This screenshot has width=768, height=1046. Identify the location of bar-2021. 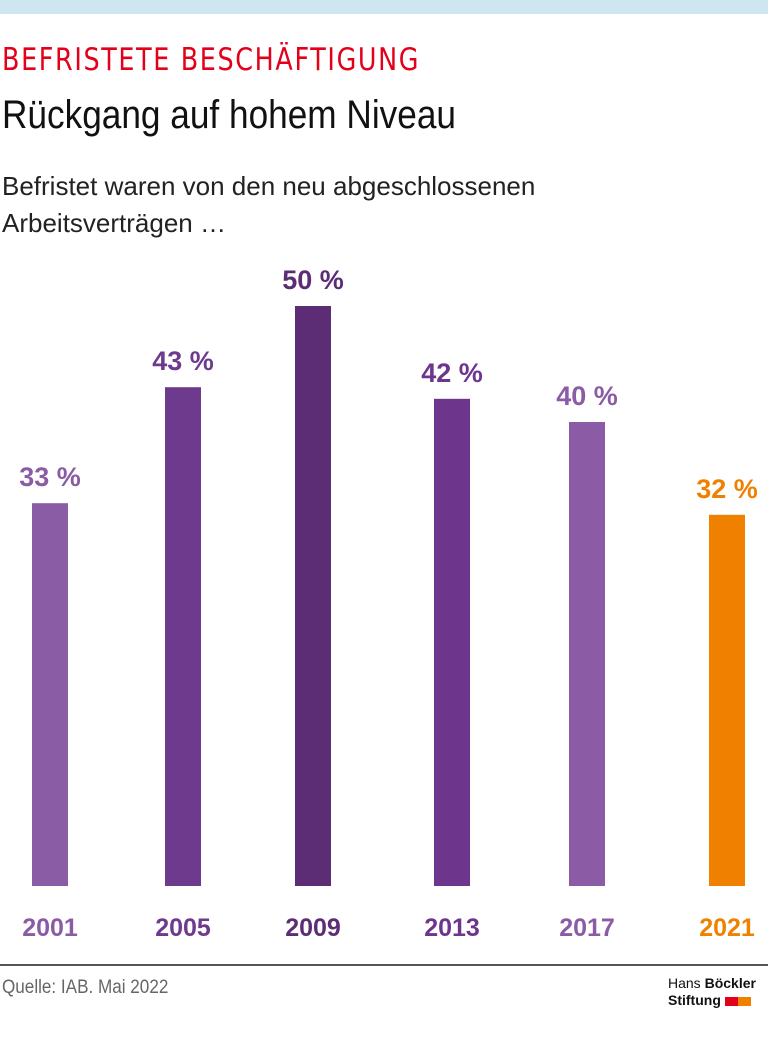
(727, 700).